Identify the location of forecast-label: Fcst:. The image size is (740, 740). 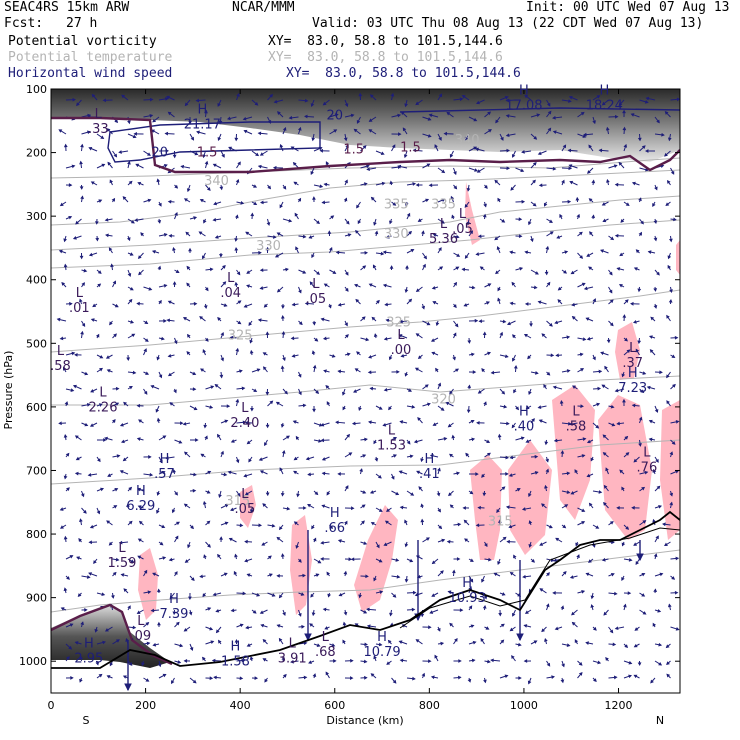
(24, 23).